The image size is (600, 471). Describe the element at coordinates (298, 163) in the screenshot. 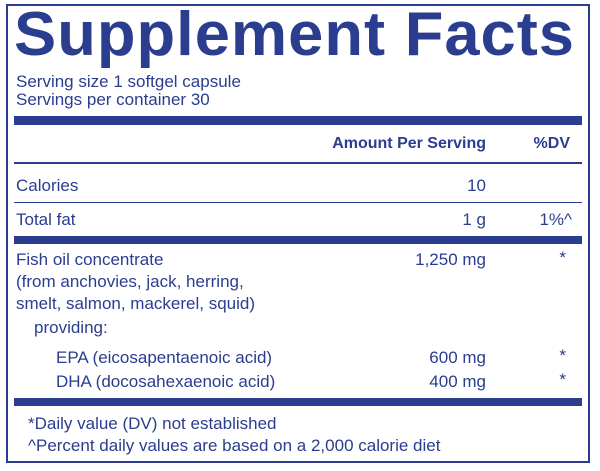

I see `header-divider` at that location.